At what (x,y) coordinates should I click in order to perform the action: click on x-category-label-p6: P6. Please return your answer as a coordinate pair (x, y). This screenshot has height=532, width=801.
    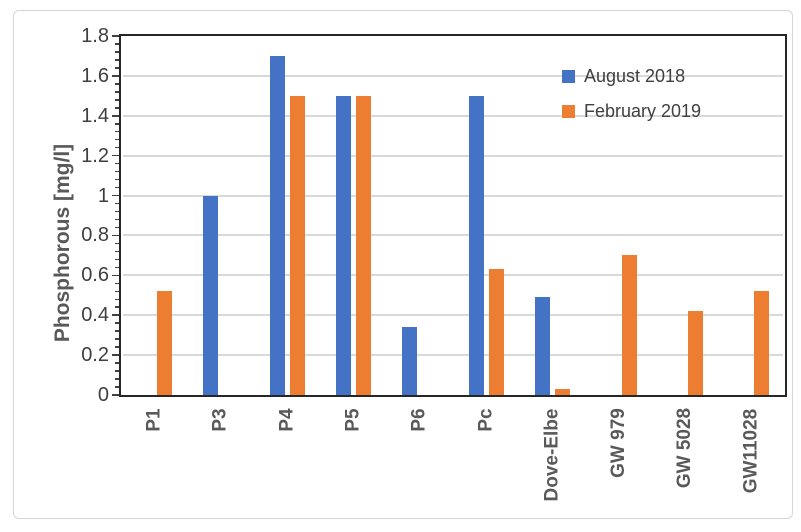
    Looking at the image, I should click on (419, 419).